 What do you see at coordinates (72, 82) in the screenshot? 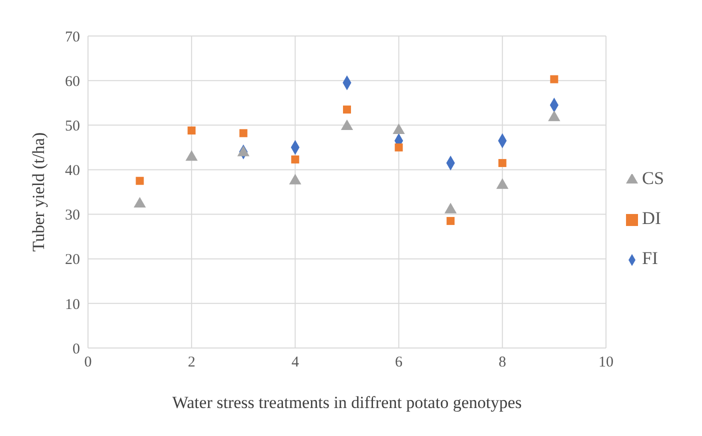
I see `y-tick-label: 60` at bounding box center [72, 82].